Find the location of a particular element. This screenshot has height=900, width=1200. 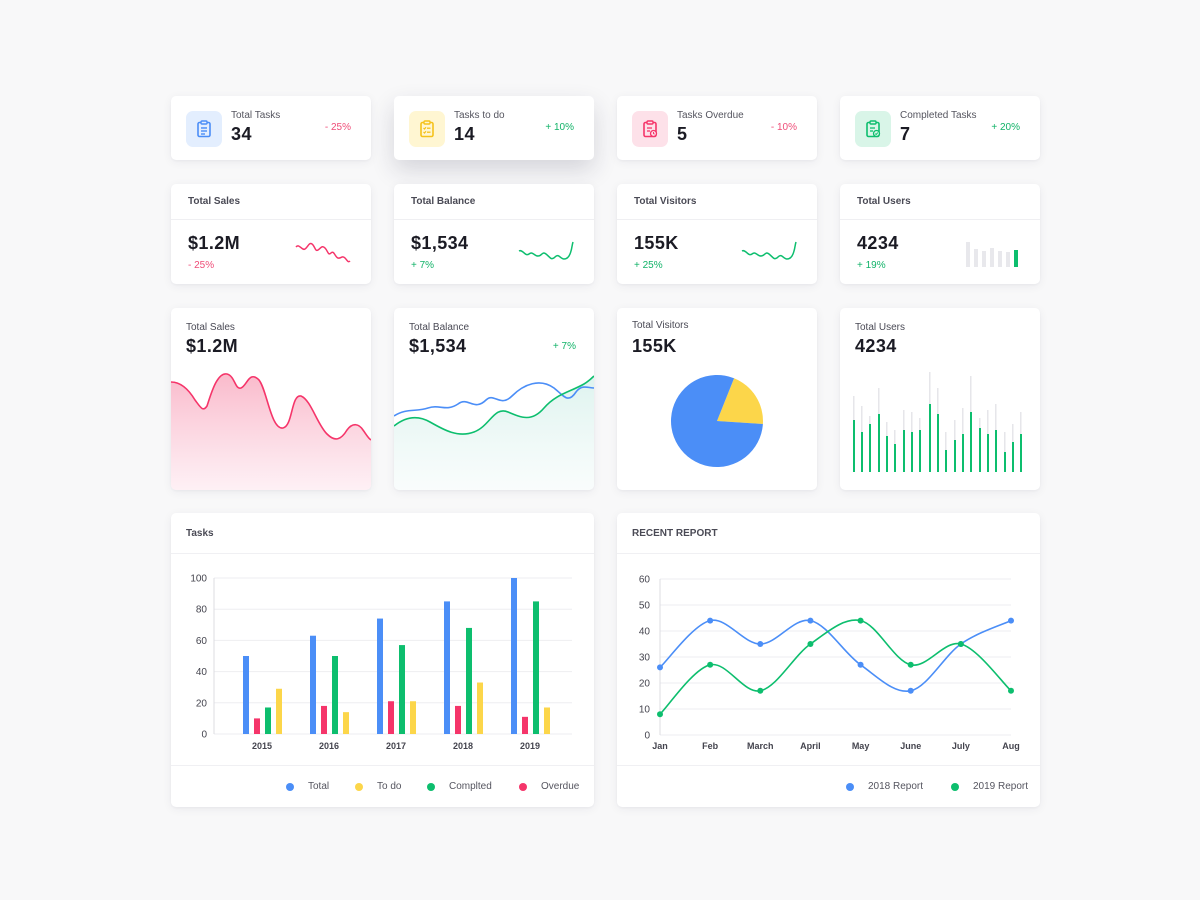

chart-card-total-users: Total Users 4234 is located at coordinates (940, 399).